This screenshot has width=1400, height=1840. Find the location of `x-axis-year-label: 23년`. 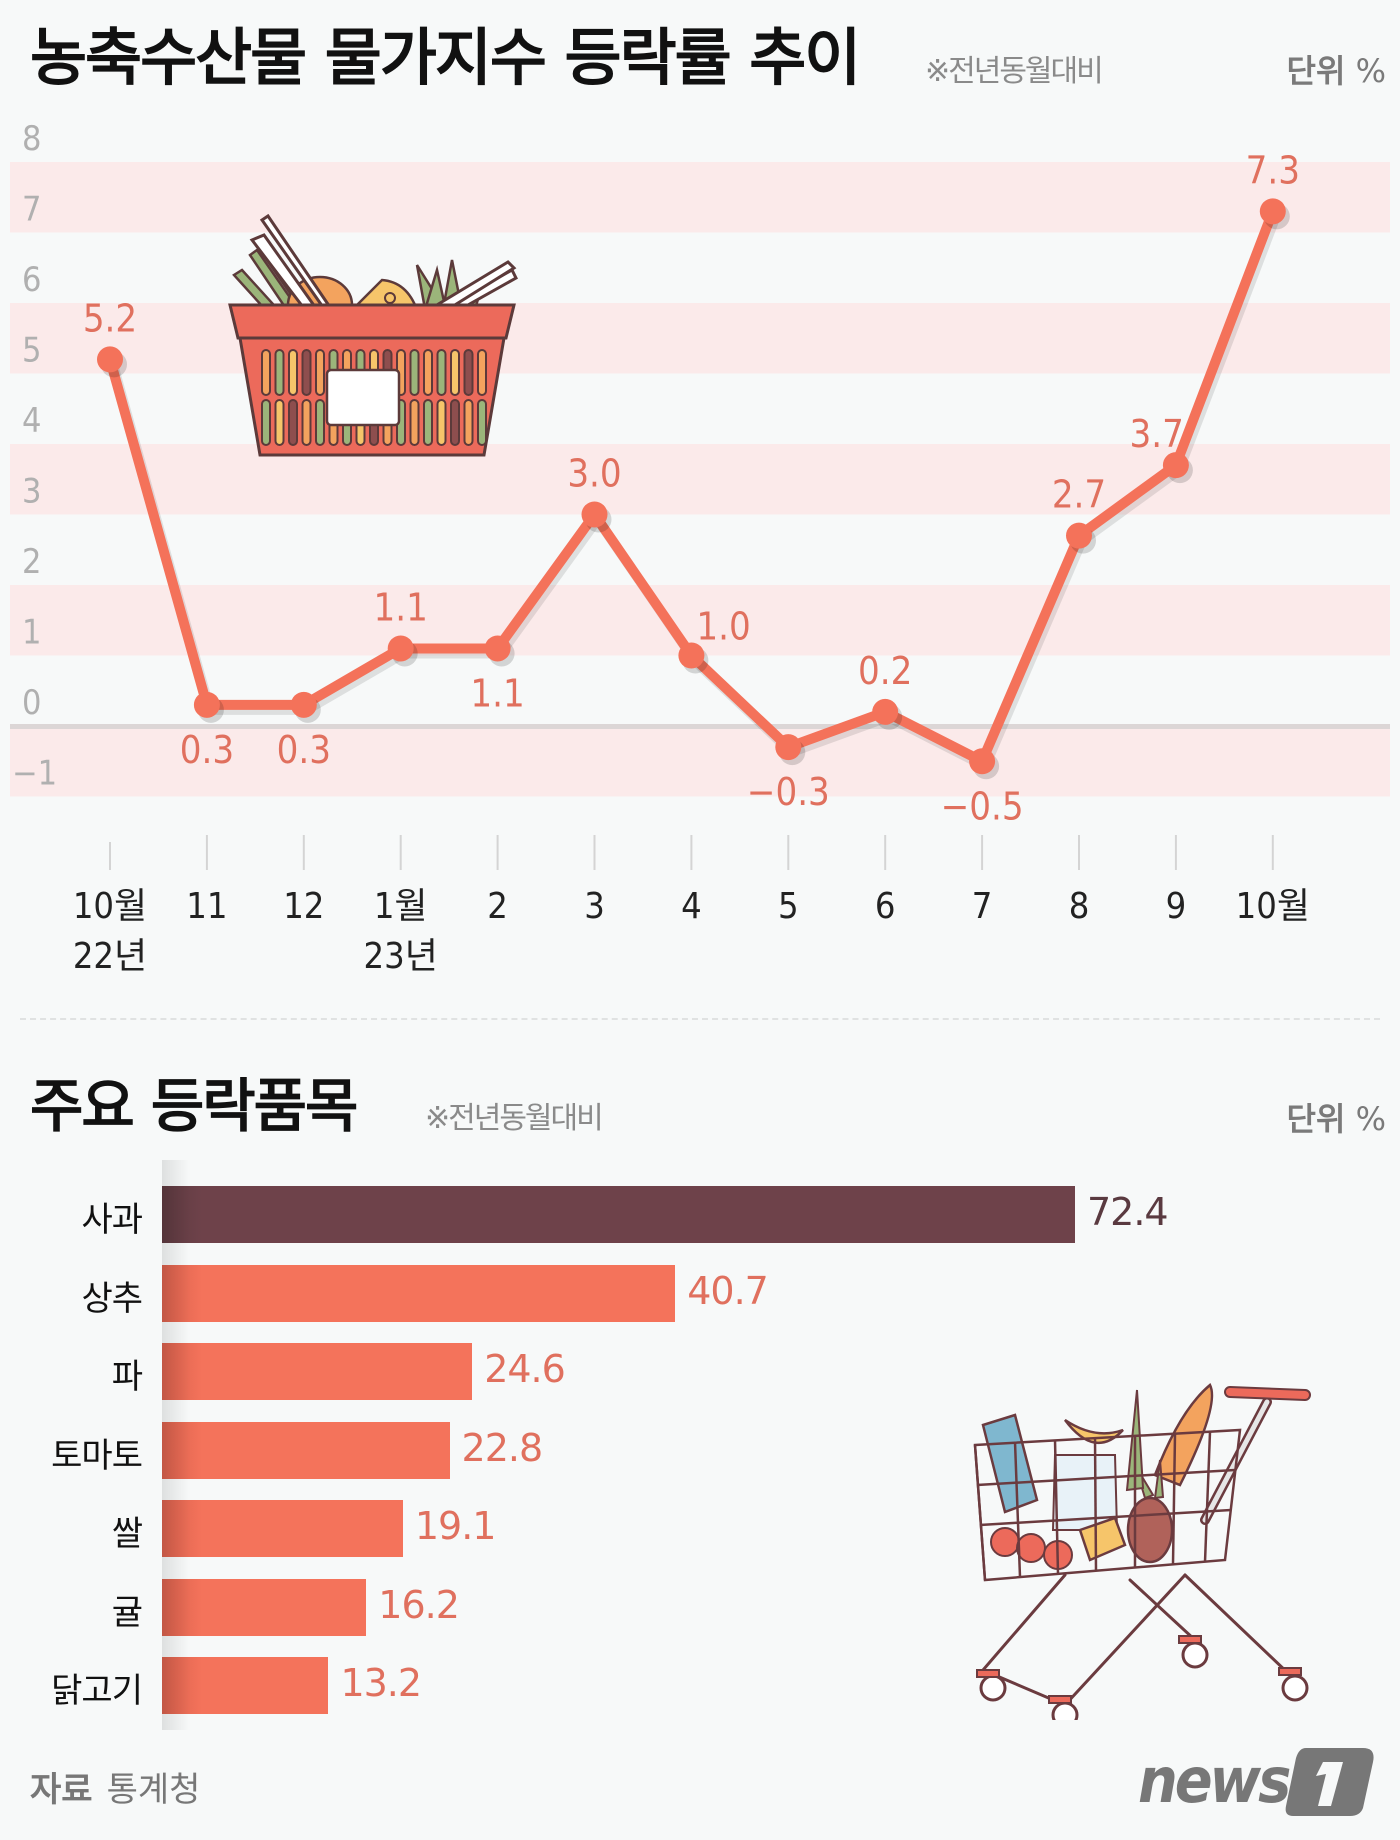

x-axis-year-label: 23년 is located at coordinates (401, 956).